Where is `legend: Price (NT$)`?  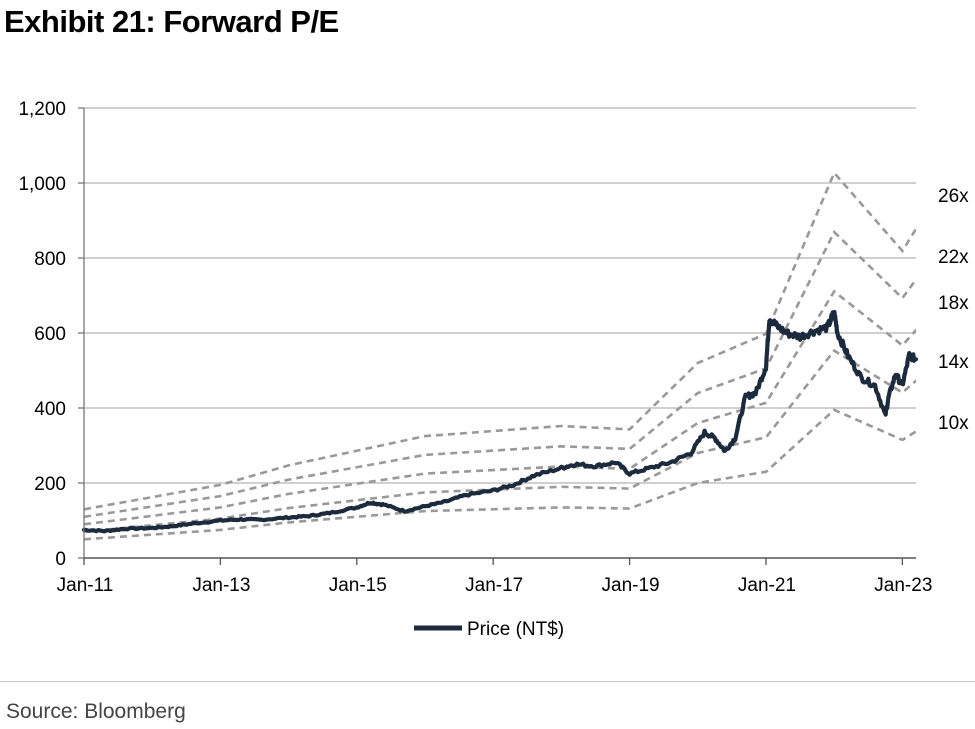 legend: Price (NT$) is located at coordinates (489, 629).